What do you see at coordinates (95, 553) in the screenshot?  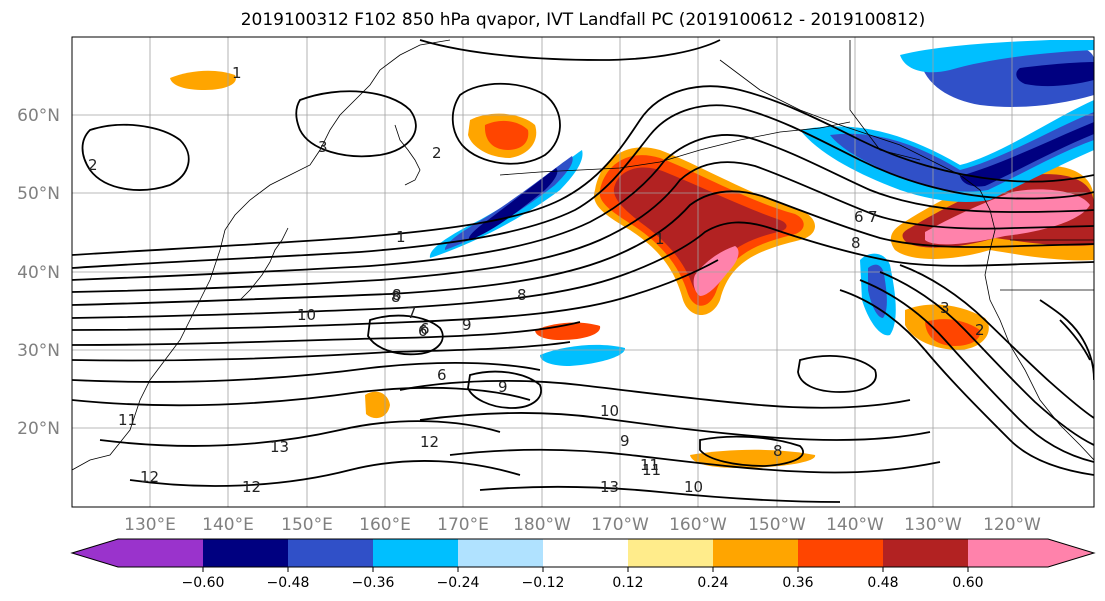 I see `colorbar-extend-low` at bounding box center [95, 553].